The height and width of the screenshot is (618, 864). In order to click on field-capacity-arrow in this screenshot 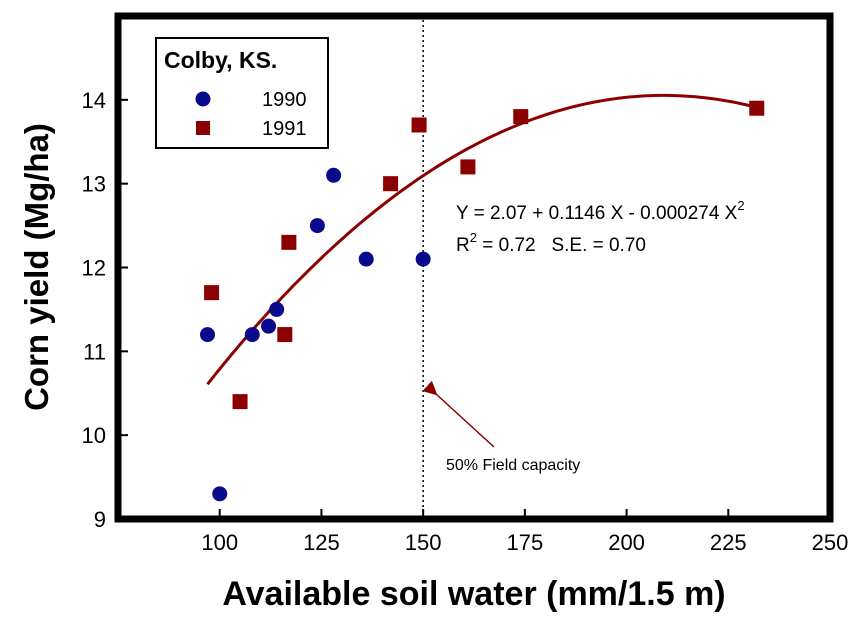, I will do `click(458, 414)`.